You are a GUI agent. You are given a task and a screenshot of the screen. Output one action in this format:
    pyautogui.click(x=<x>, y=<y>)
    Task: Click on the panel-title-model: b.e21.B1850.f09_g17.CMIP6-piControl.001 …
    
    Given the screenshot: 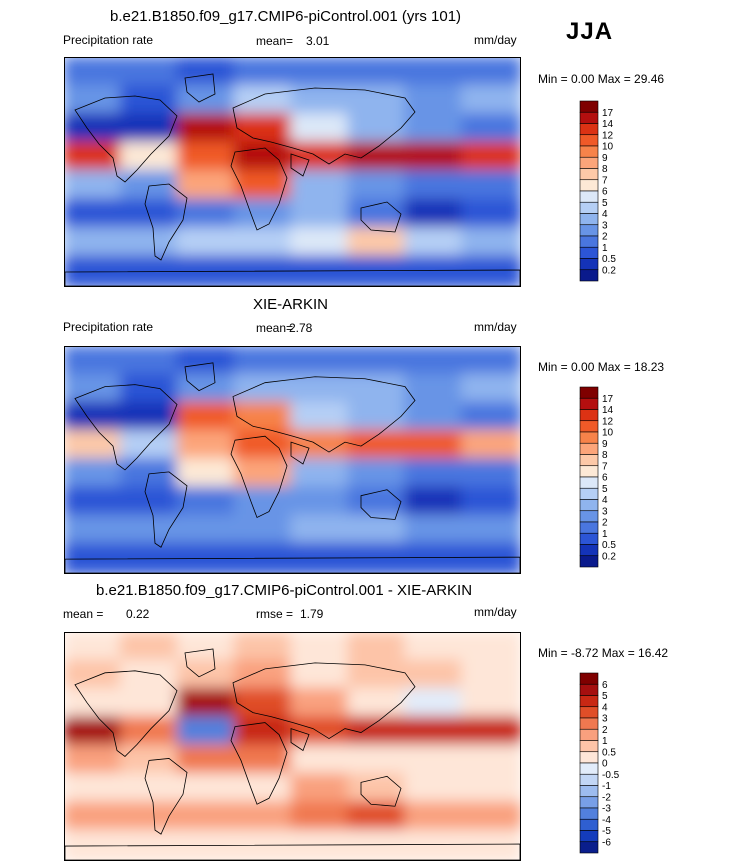 What is the action you would take?
    pyautogui.click(x=286, y=16)
    